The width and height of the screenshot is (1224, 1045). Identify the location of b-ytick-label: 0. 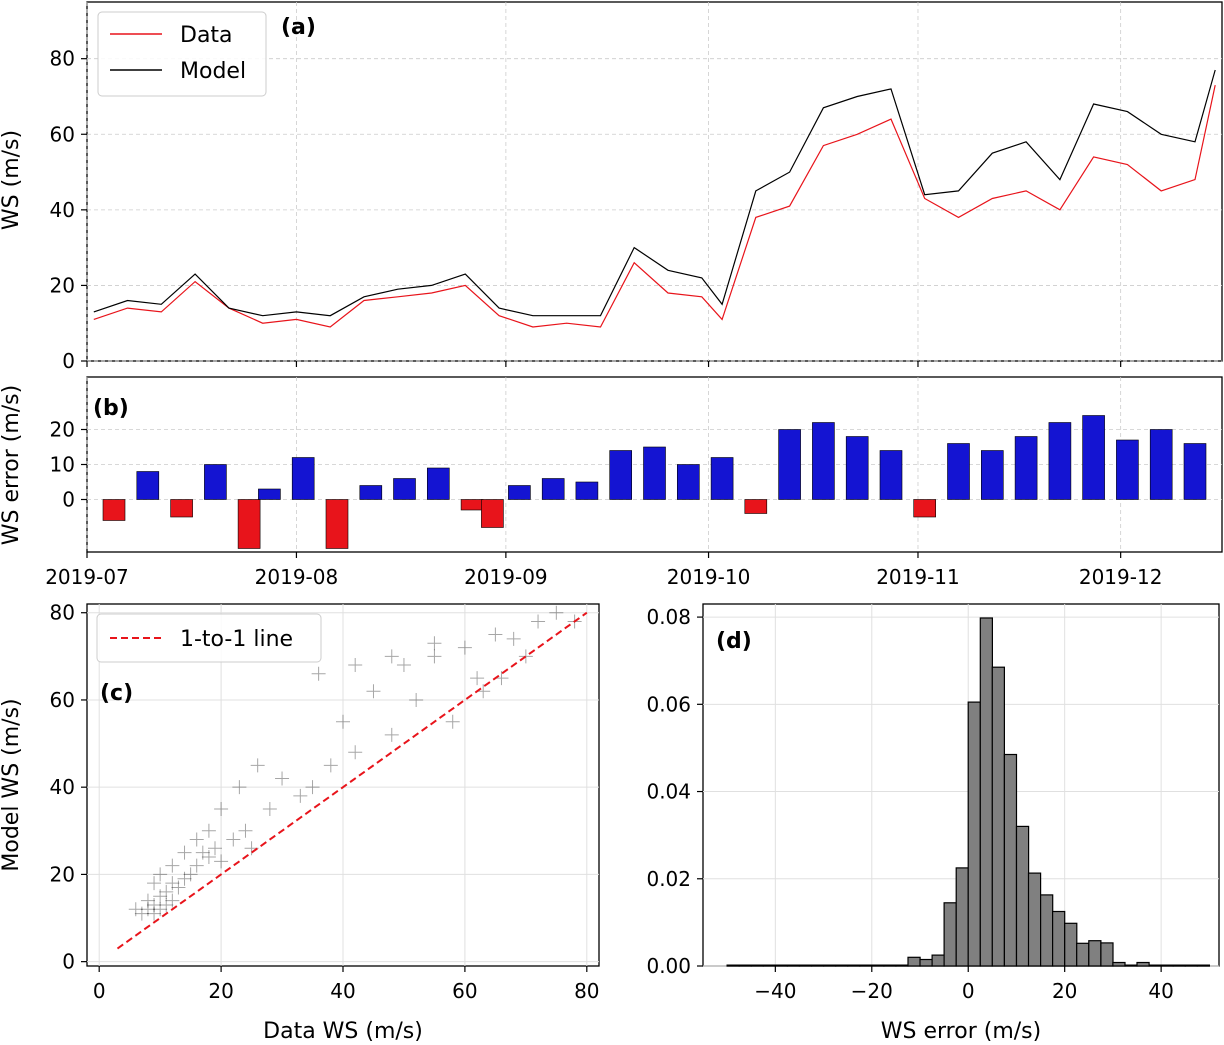
(68, 500).